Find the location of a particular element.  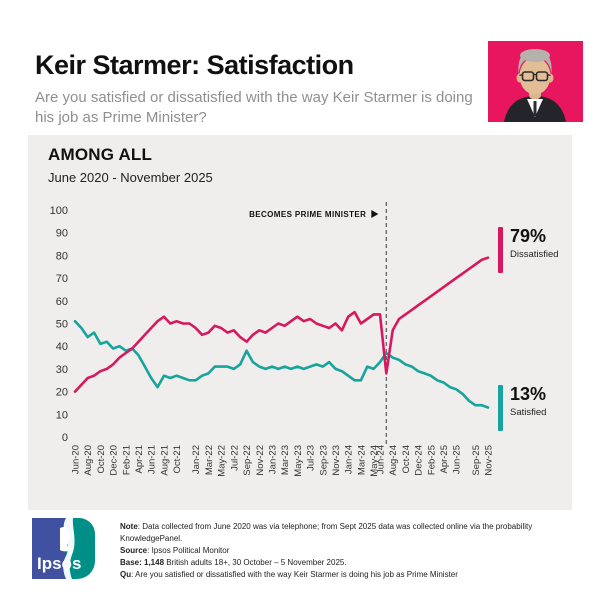

x-tick-label: May-22 is located at coordinates (222, 461).